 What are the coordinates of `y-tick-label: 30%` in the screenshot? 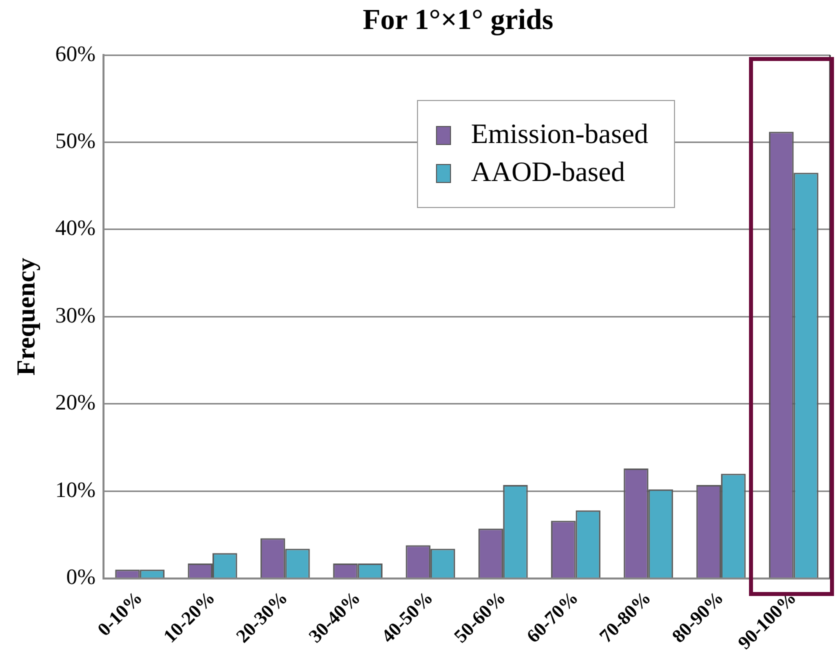 It's located at (75, 315).